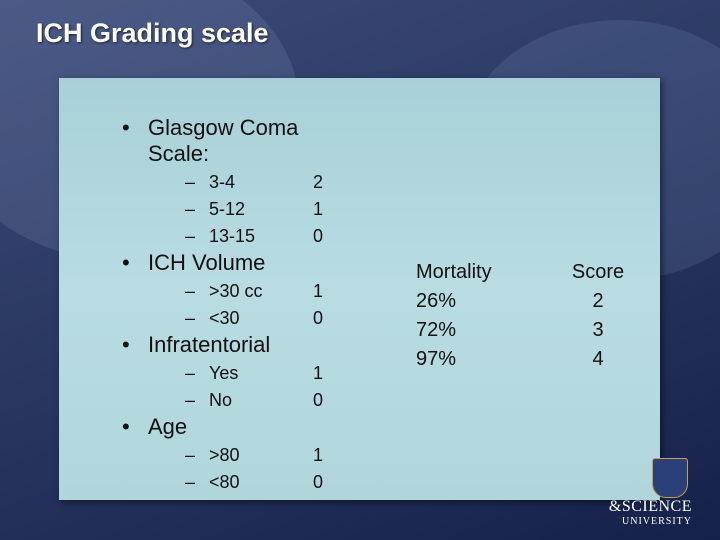 This screenshot has height=540, width=720. I want to click on logo-text: &SCIENCE, so click(650, 506).